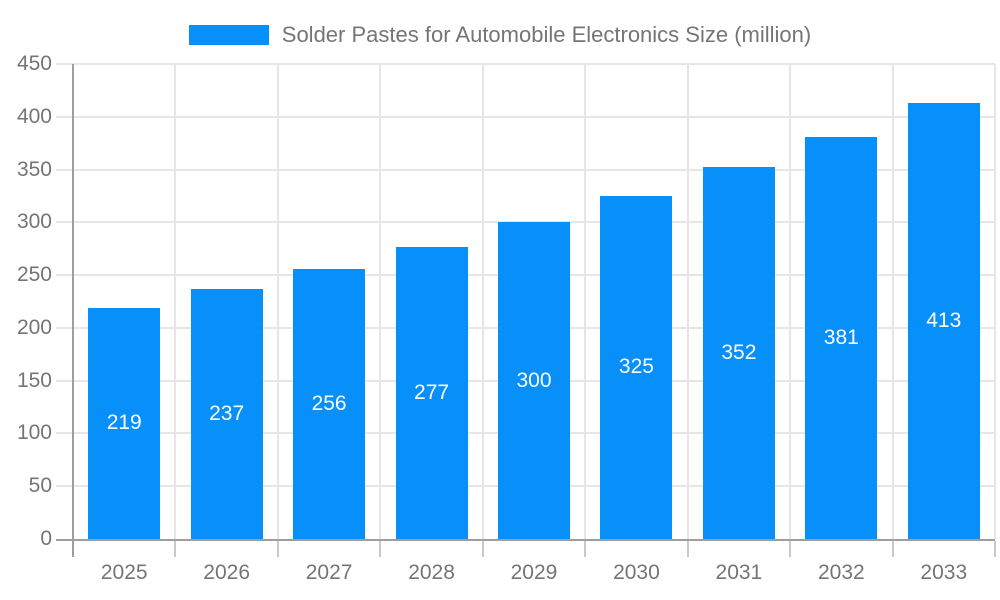  I want to click on x-tick-label: 2026, so click(227, 572).